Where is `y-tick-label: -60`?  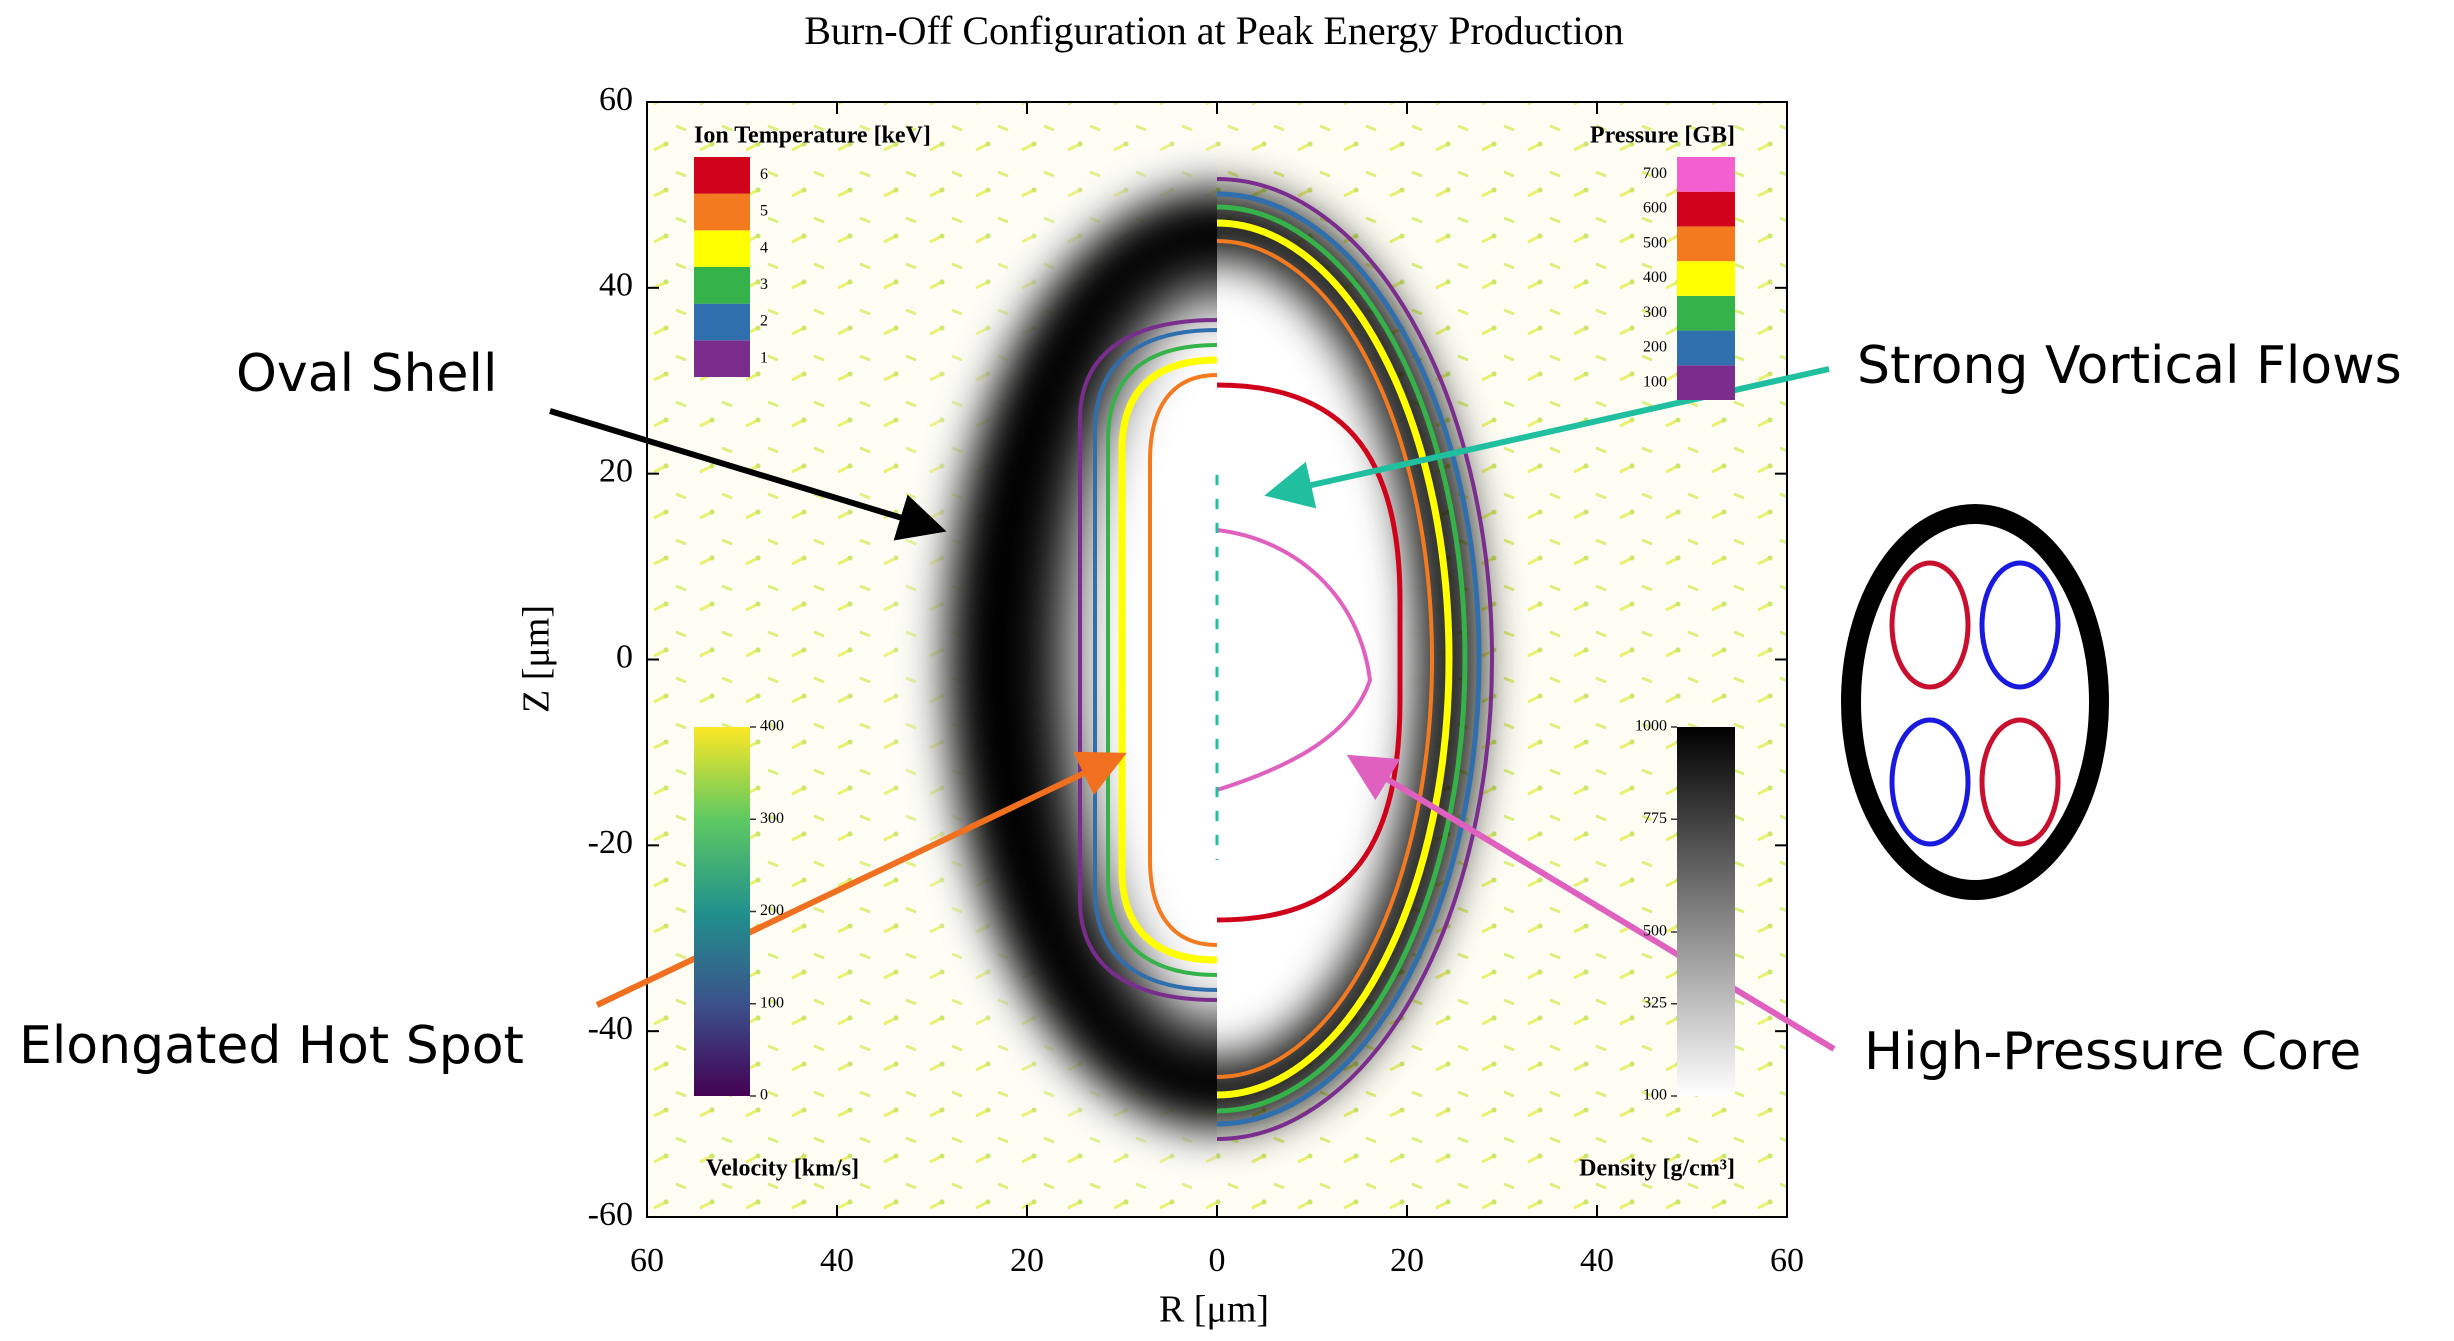
y-tick-label: -60 is located at coordinates (610, 1214).